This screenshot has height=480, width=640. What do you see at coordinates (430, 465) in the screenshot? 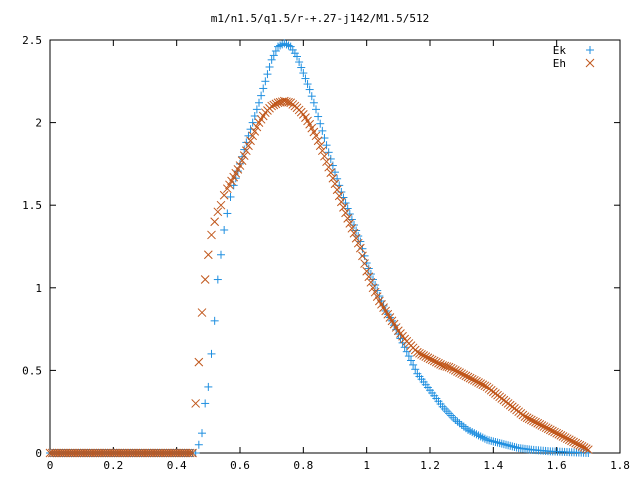
I see `x-tick-label: 1.2` at bounding box center [430, 465].